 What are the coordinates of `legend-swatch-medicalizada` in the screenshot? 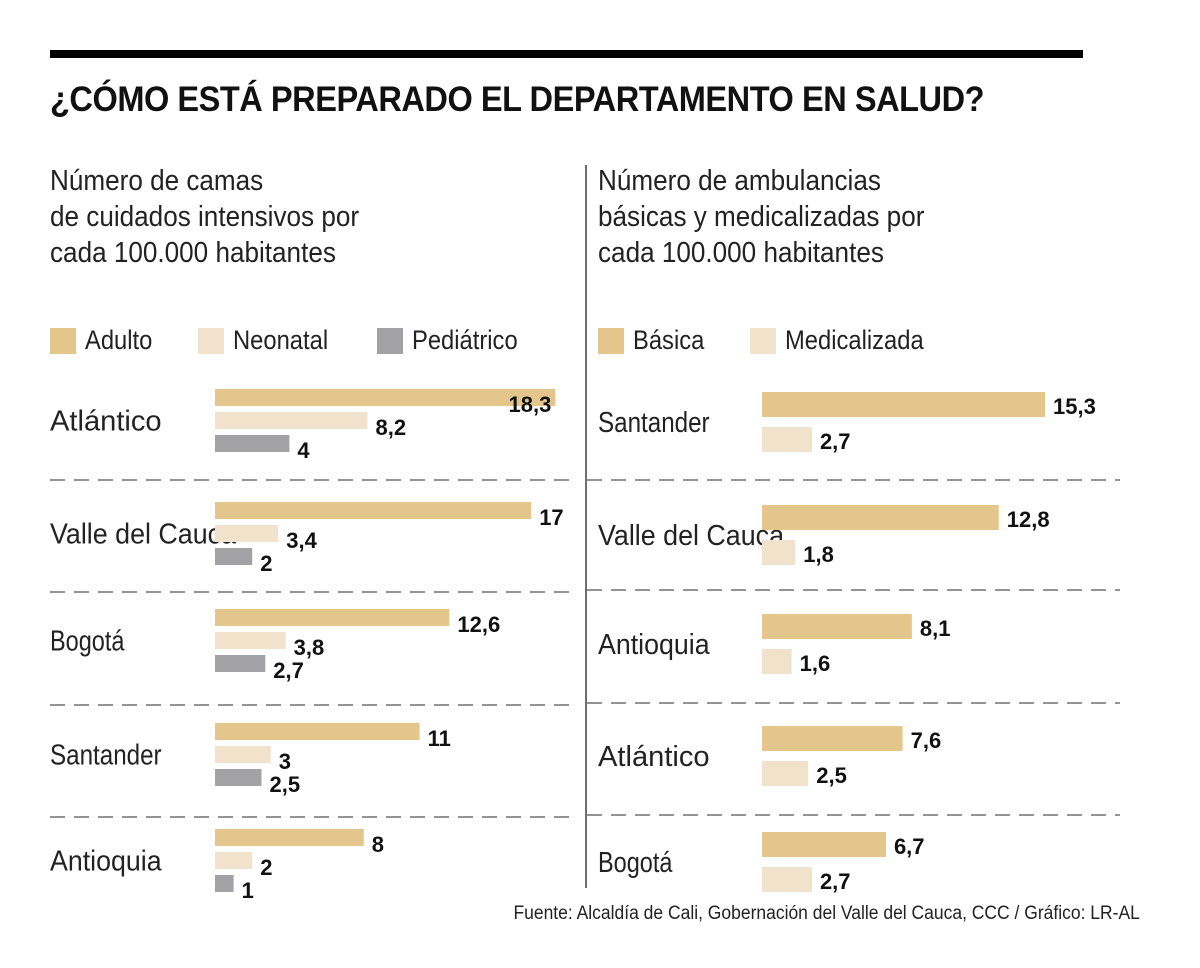 It's located at (763, 340).